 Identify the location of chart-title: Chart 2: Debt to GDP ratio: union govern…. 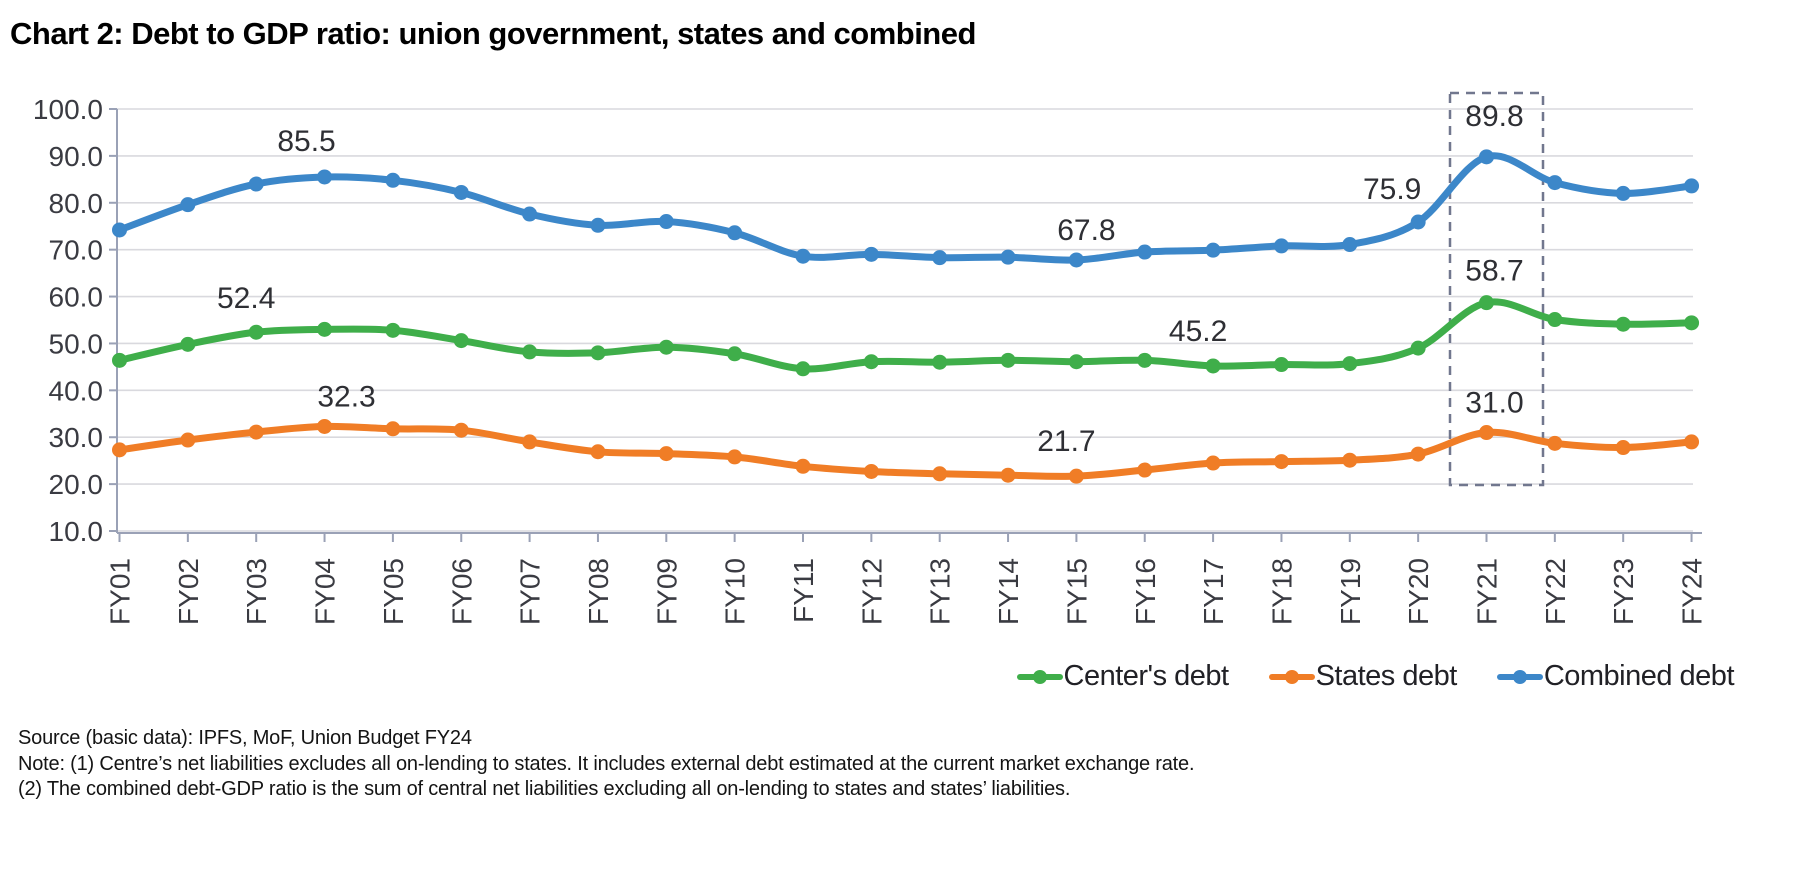
(493, 33).